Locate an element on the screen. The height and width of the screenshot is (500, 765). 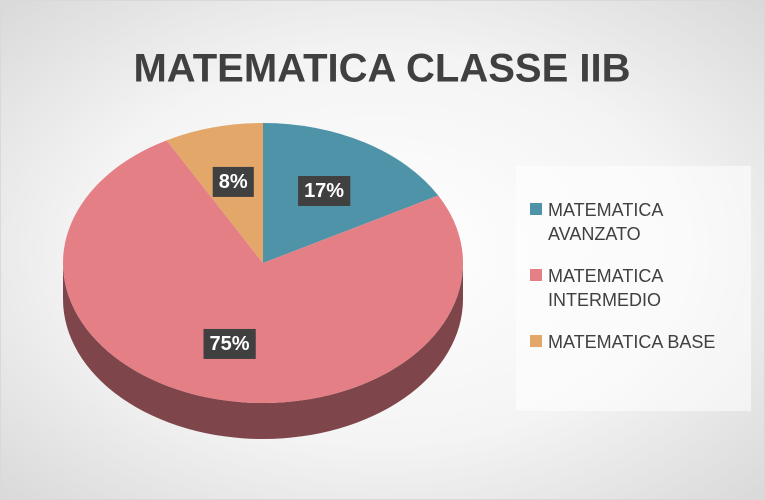
slice is located at coordinates (351, 193).